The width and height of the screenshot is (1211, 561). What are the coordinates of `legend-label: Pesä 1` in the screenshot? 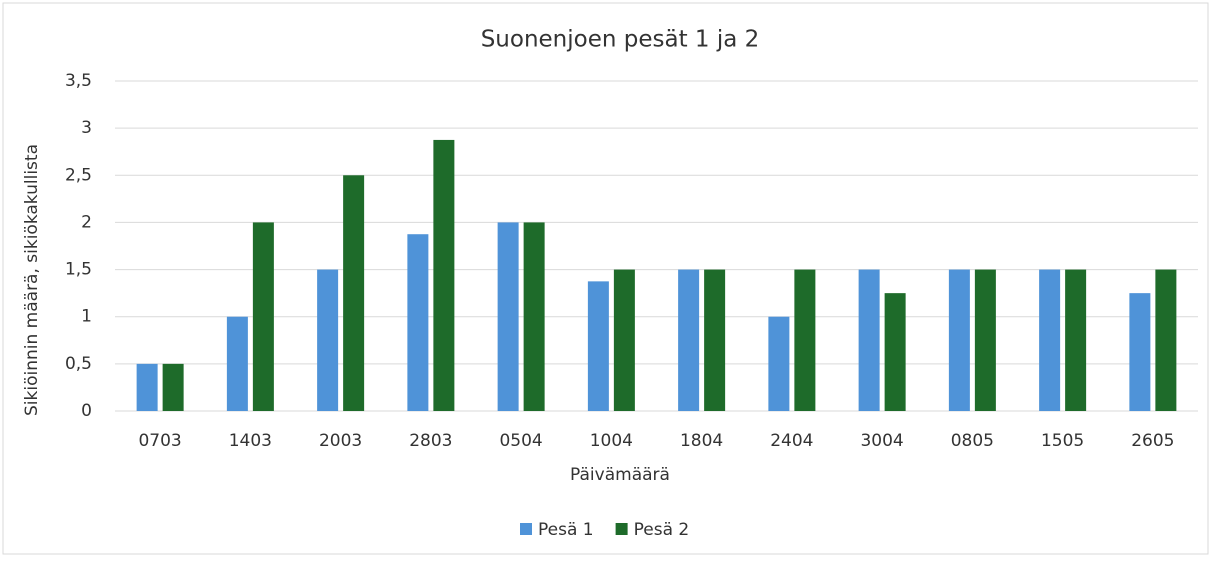 It's located at (566, 530).